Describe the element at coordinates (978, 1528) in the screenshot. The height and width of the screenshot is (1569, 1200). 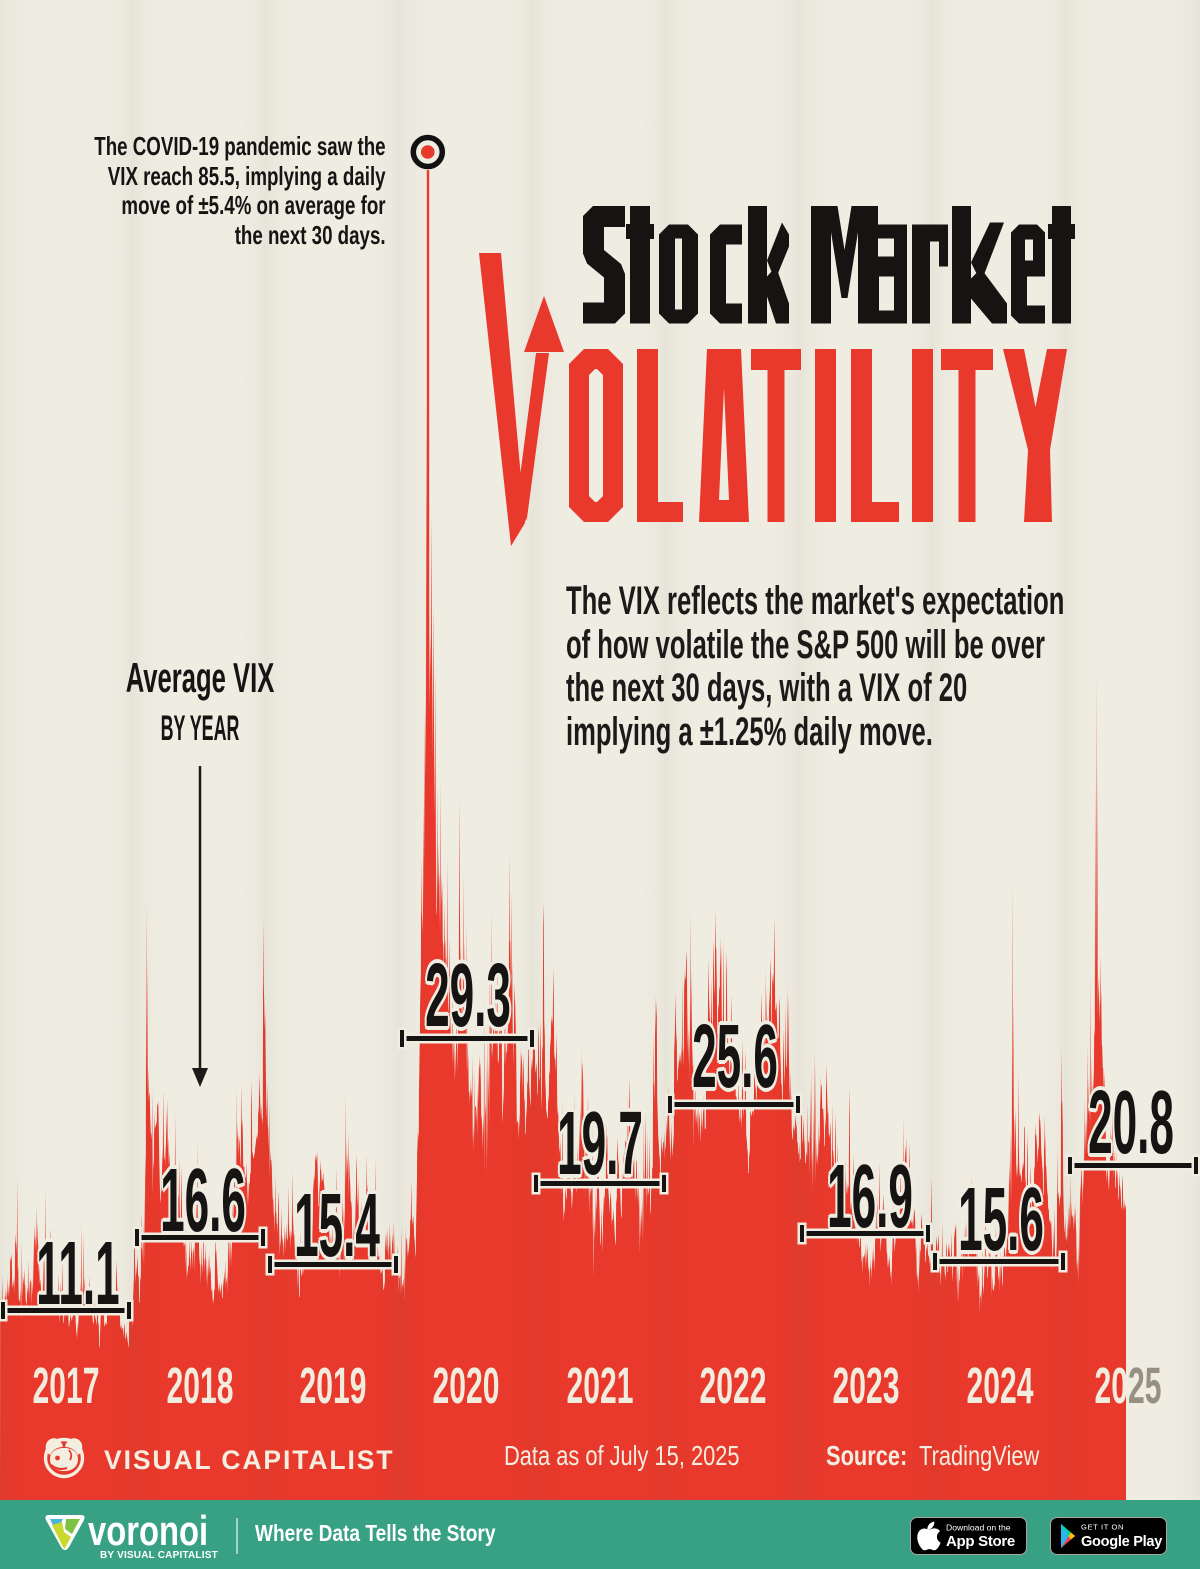
I see `svg-text: Download on the` at that location.